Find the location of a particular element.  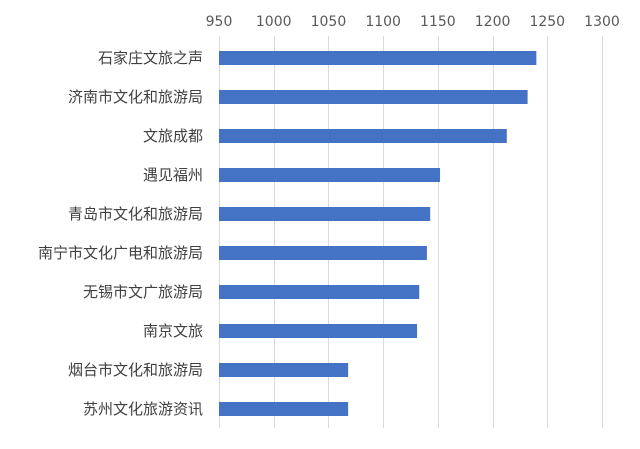

category-label-1: 石家庄文旅之声 is located at coordinates (150, 58).